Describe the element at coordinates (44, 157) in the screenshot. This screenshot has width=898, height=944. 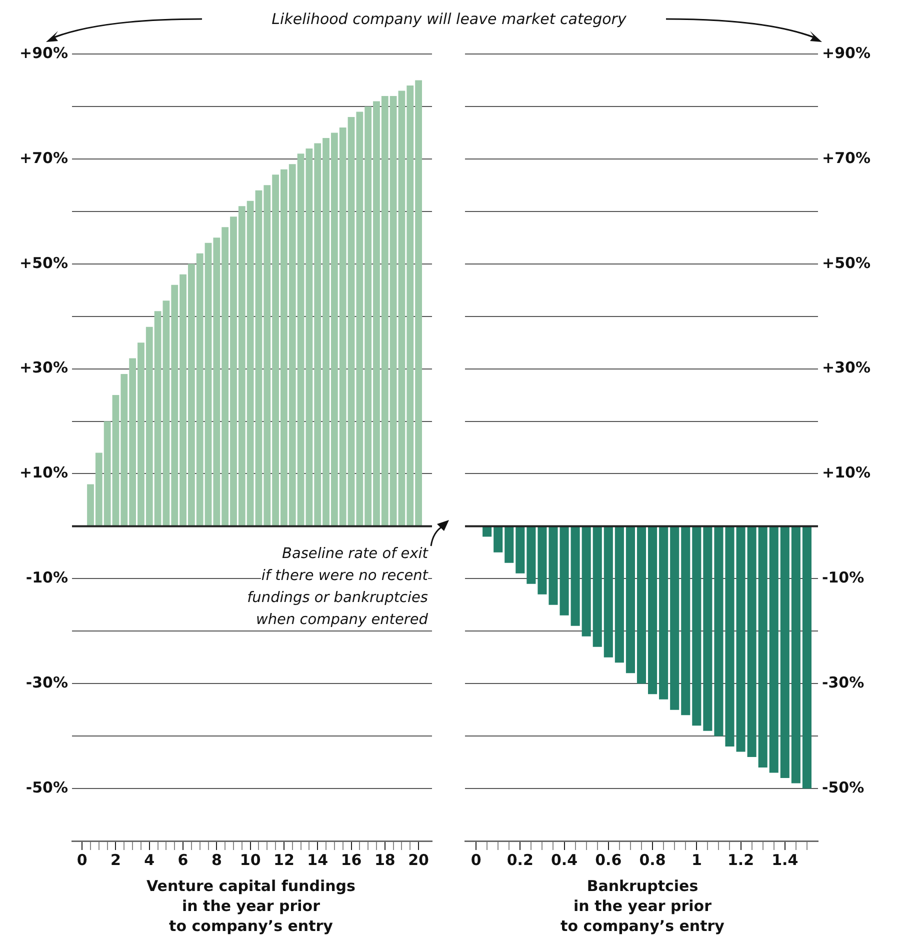
I see `y-tick-label: +70%` at that location.